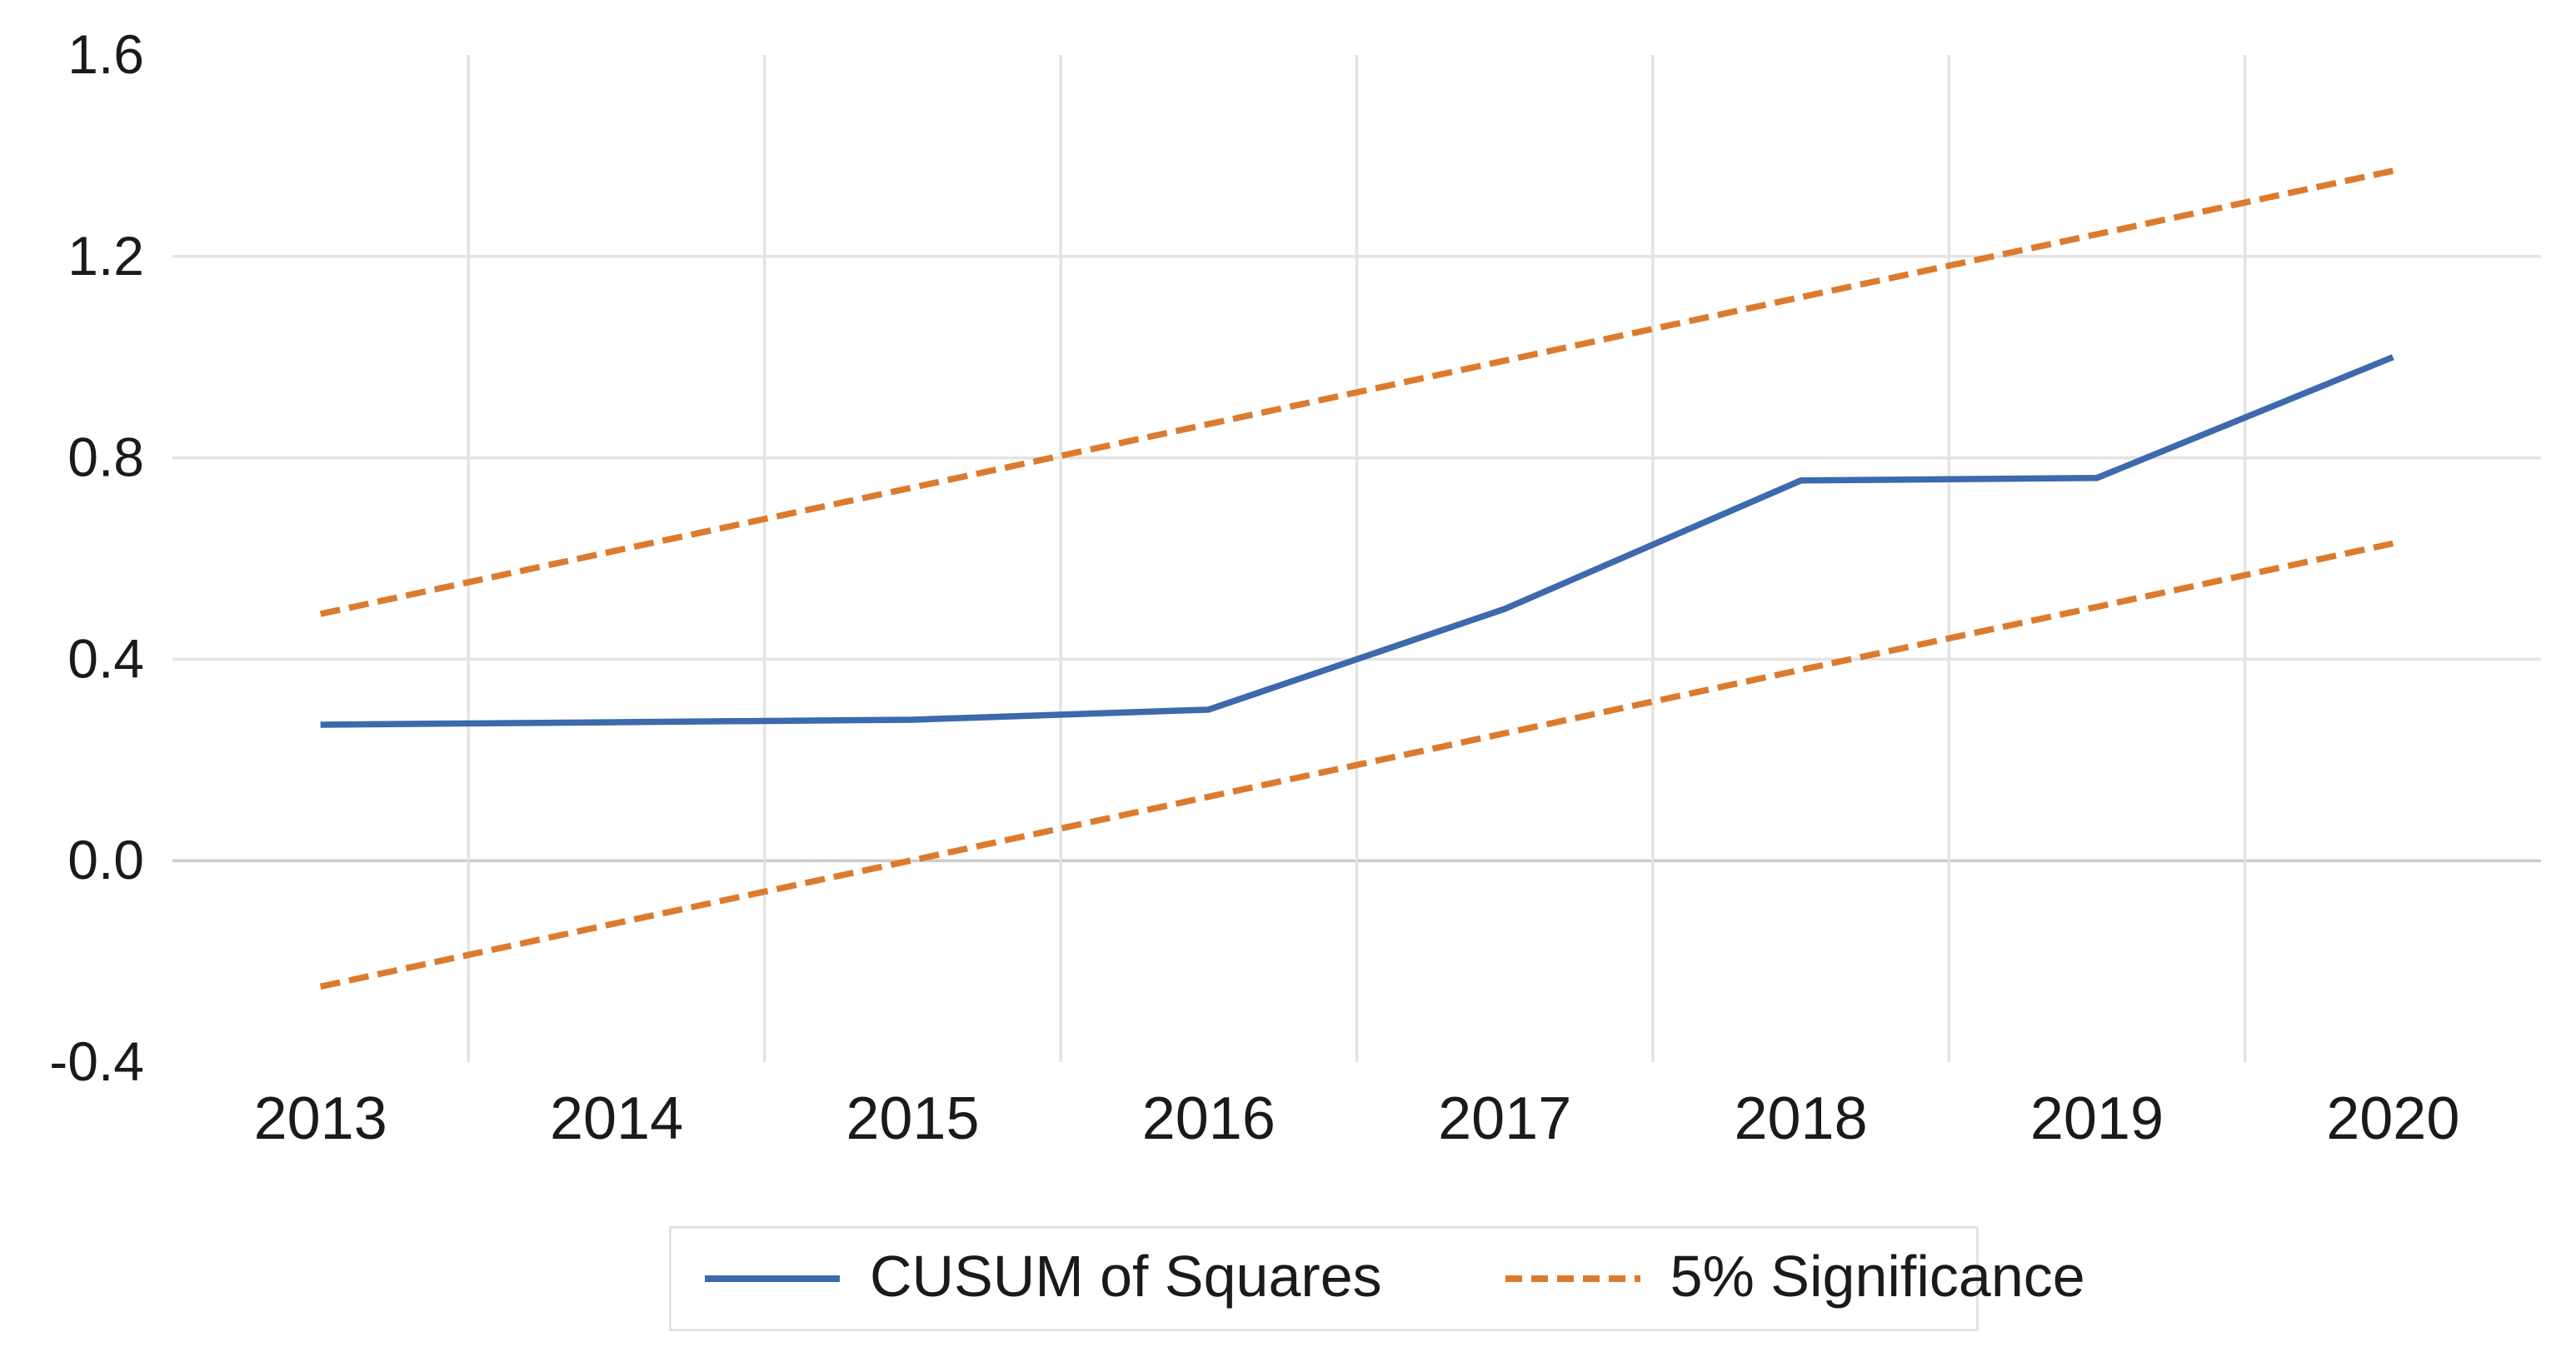 This screenshot has width=2576, height=1367. What do you see at coordinates (616, 1118) in the screenshot?
I see `x-tick-label: 2014` at bounding box center [616, 1118].